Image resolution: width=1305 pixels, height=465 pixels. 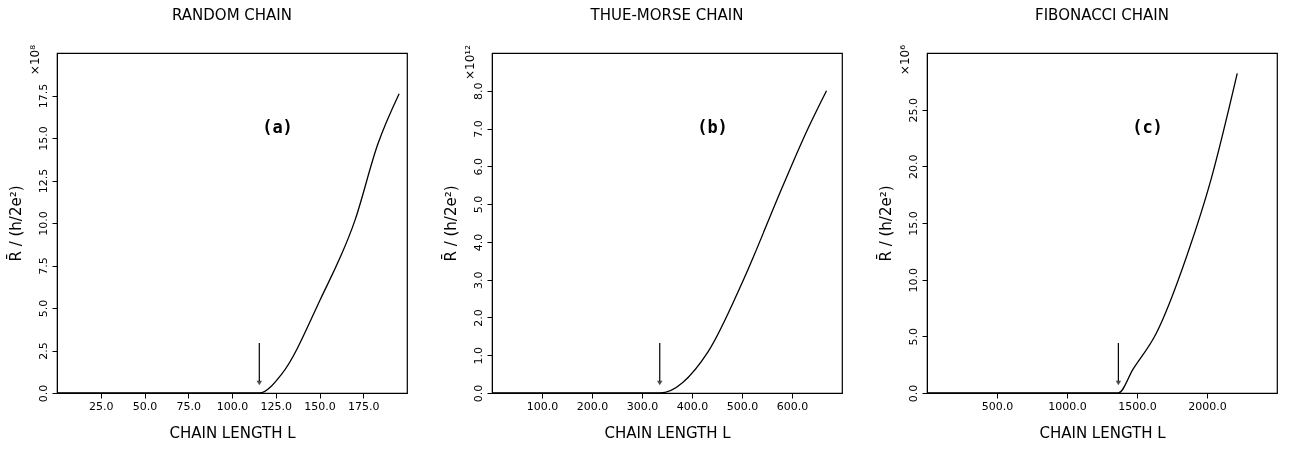 What do you see at coordinates (478, 318) in the screenshot?
I see `y-tick-label: 2.0` at bounding box center [478, 318].